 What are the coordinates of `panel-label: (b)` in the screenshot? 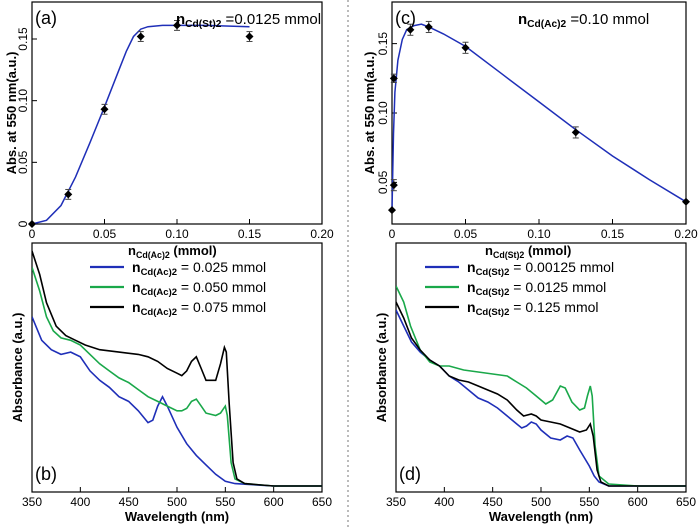 It's located at (46, 474).